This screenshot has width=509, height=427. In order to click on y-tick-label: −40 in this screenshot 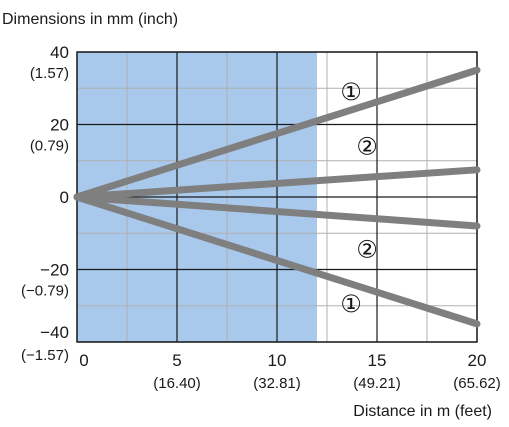, I will do `click(54, 332)`.